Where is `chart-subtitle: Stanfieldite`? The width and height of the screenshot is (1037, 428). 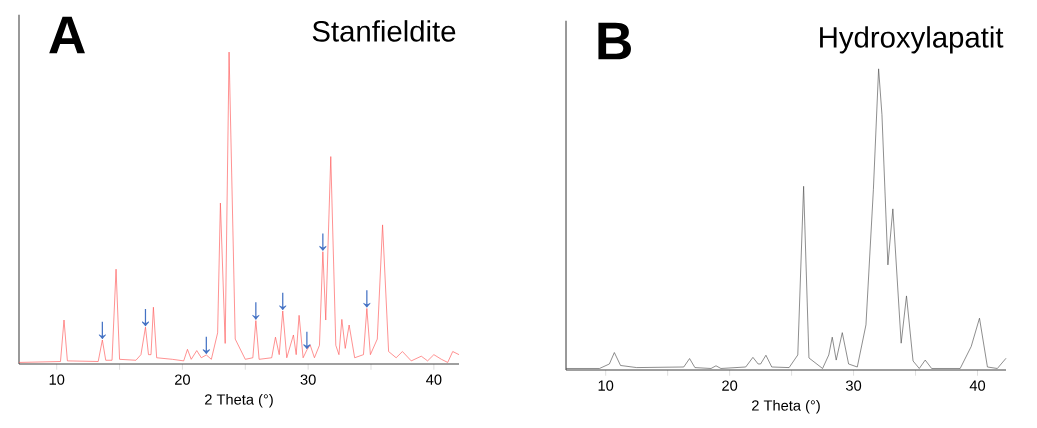
chart-subtitle: Stanfieldite is located at coordinates (384, 31).